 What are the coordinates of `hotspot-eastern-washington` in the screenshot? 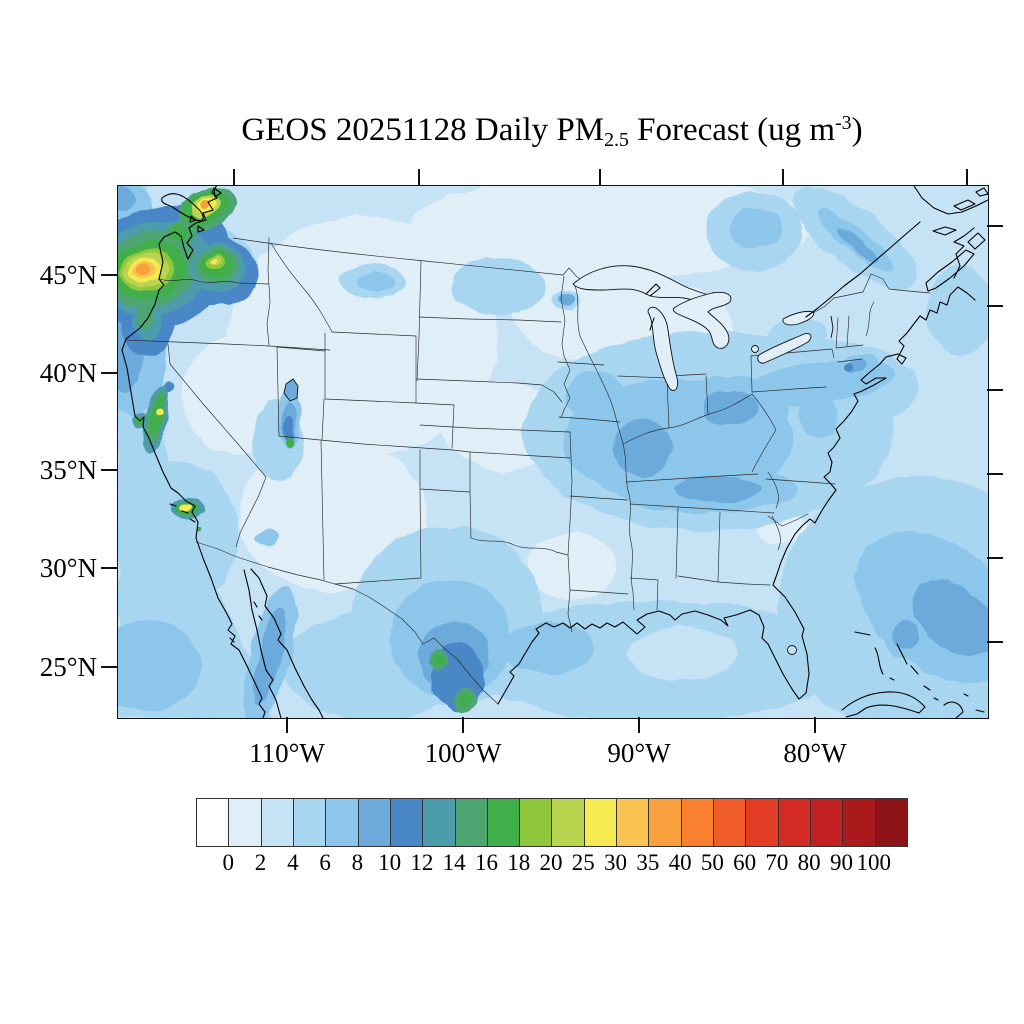 It's located at (218, 268).